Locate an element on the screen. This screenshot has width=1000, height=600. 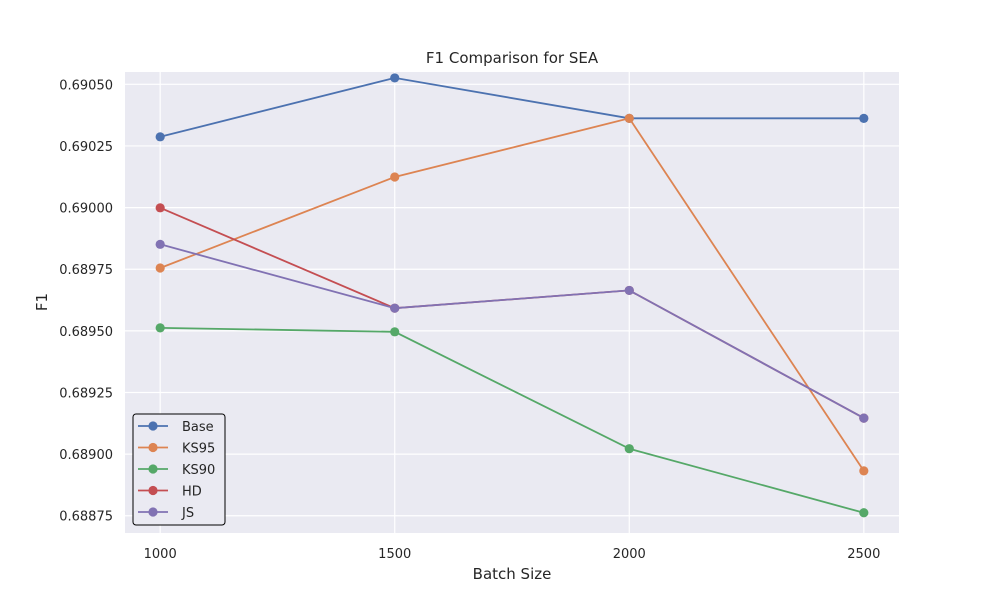
x-tick-label: 2500 is located at coordinates (863, 554).